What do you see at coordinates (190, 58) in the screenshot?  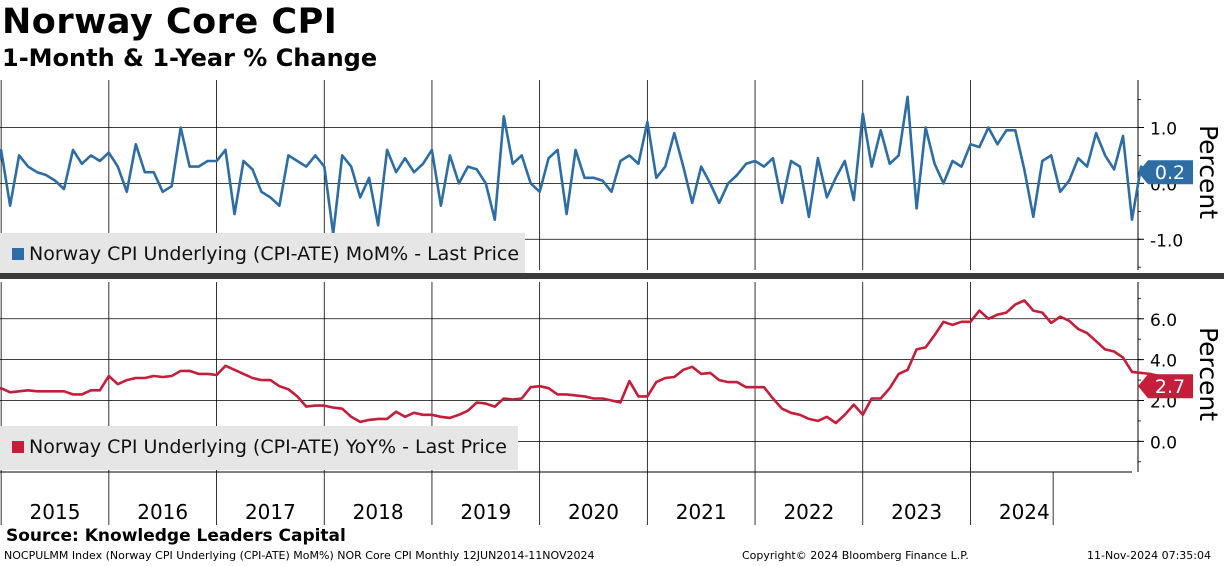 I see `page-subtitle: 1-Month & 1-Year % Change` at bounding box center [190, 58].